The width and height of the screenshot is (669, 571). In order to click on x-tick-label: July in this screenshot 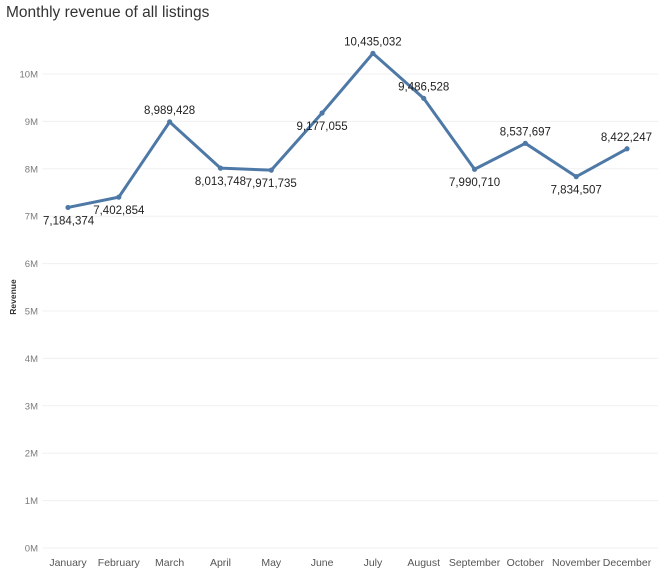, I will do `click(373, 563)`.